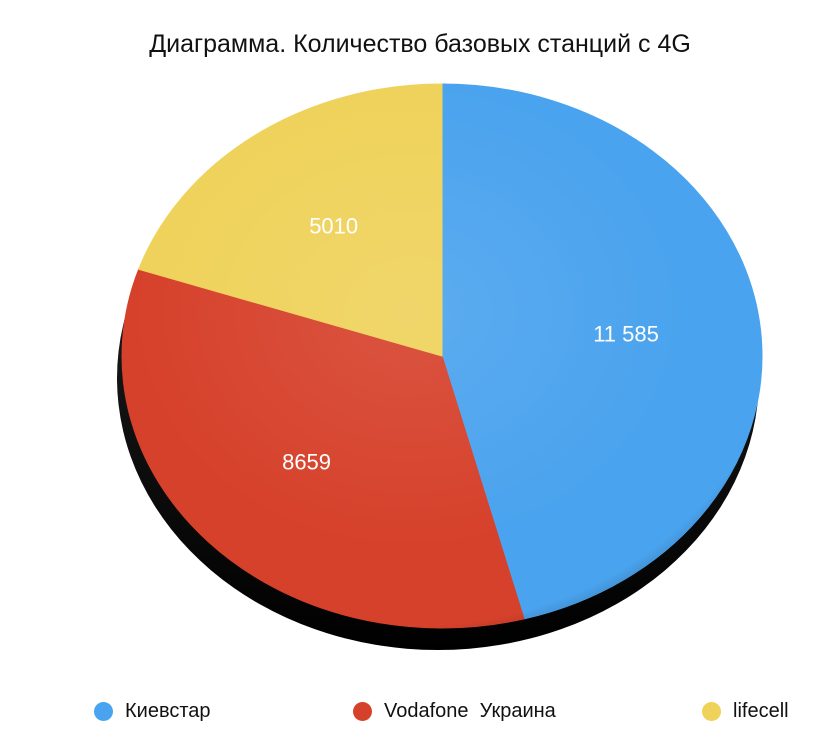  I want to click on legend-label-lifecell: lifecell, so click(761, 710).